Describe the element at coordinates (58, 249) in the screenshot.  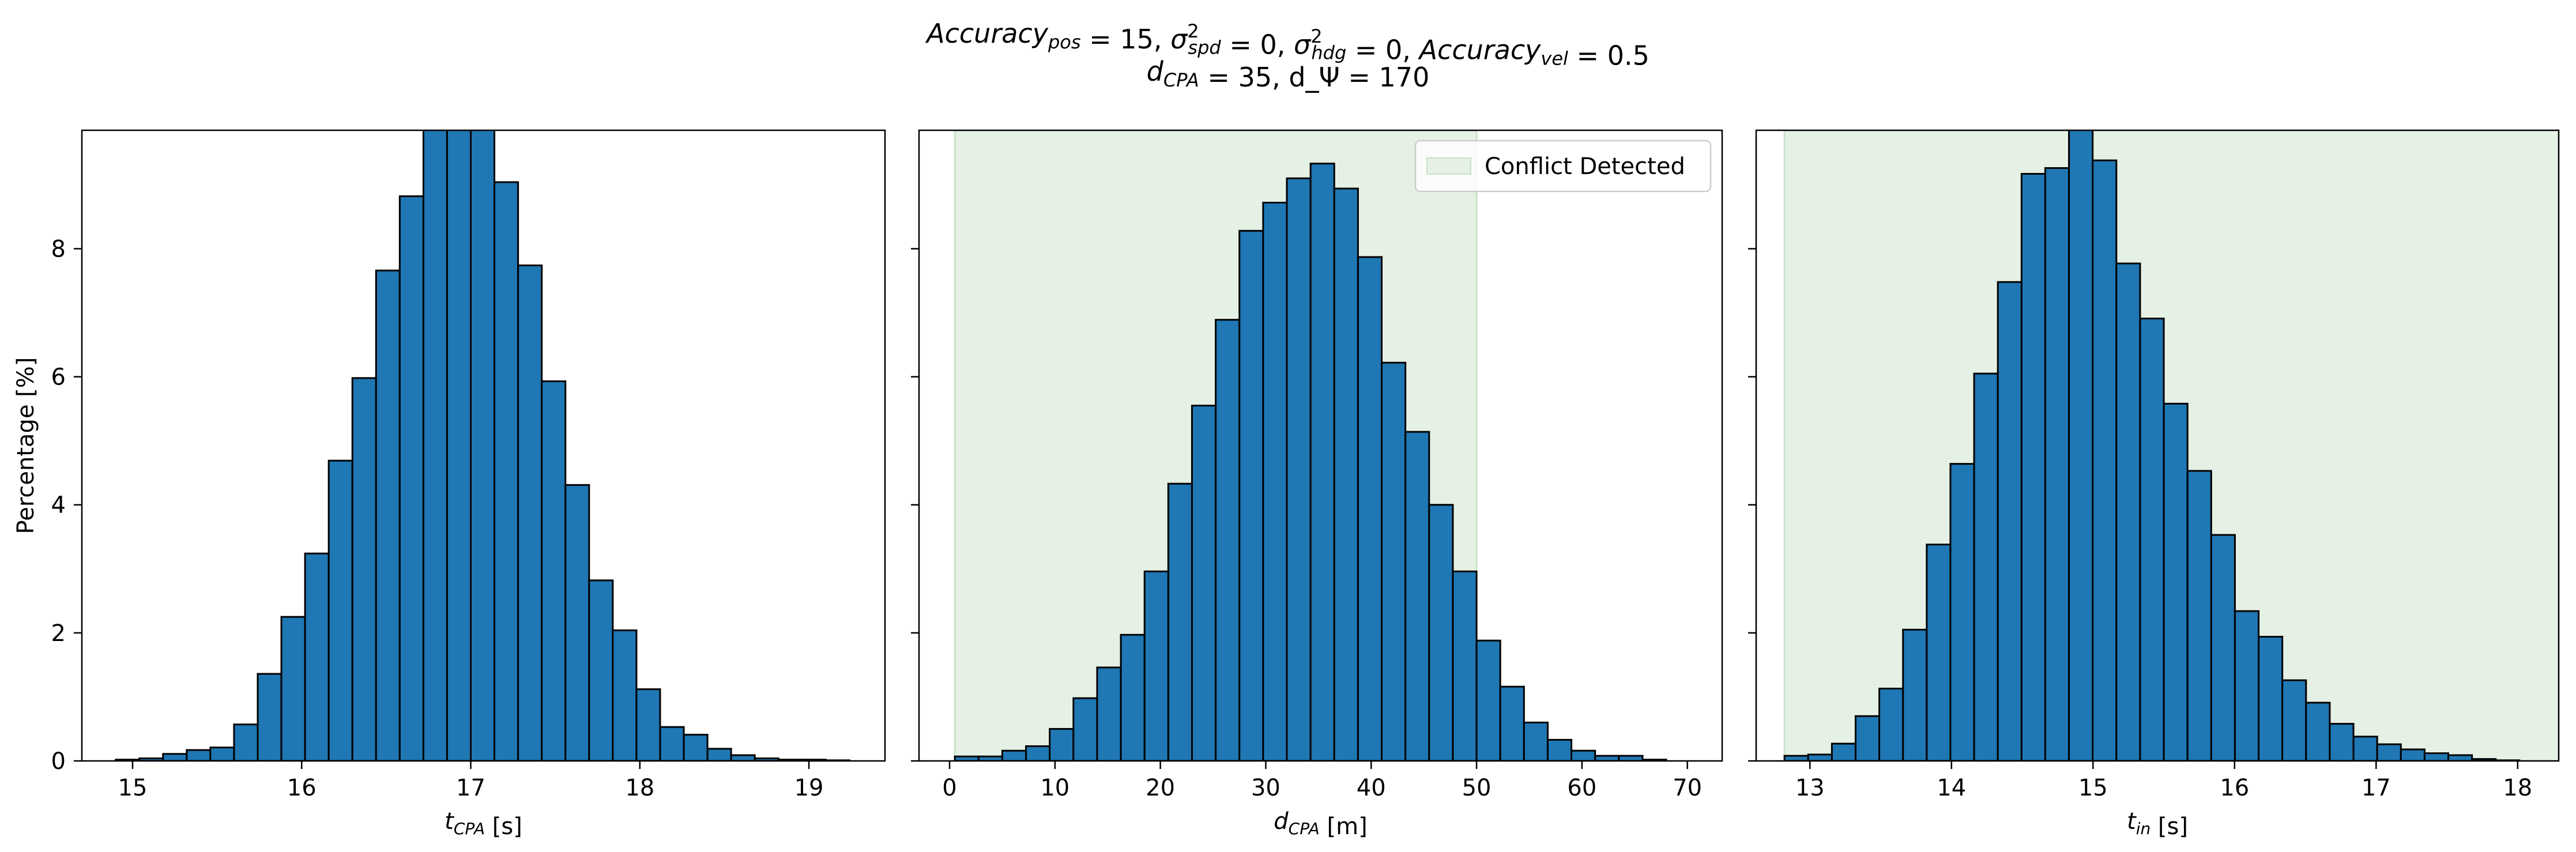
I see `y-tick-label: 8` at that location.